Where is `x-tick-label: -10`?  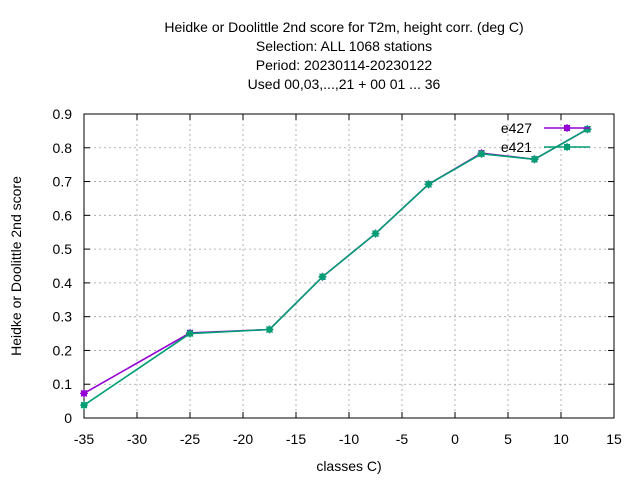 x-tick-label: -10 is located at coordinates (349, 439).